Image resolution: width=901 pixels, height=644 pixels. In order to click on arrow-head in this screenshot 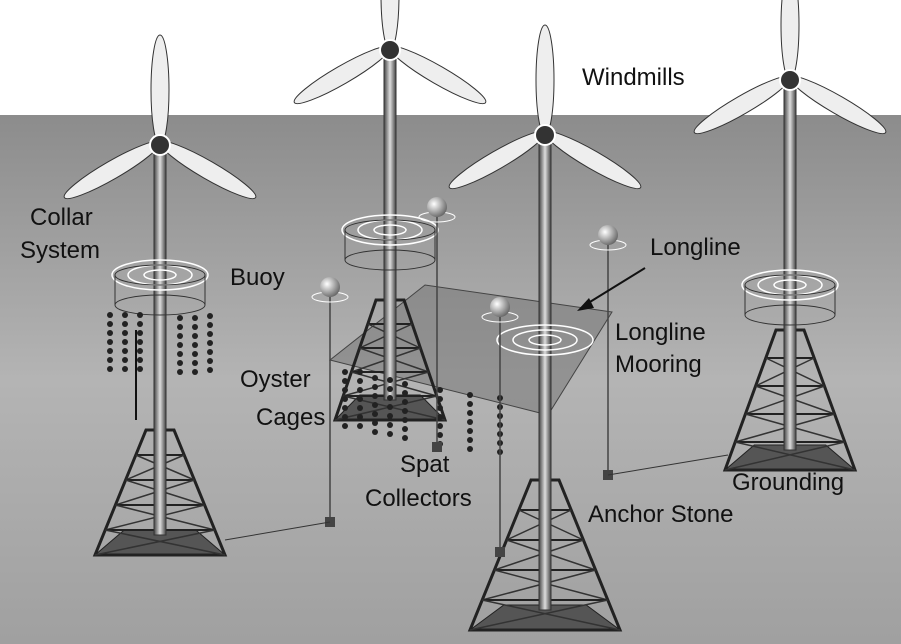, I will do `click(585, 304)`.